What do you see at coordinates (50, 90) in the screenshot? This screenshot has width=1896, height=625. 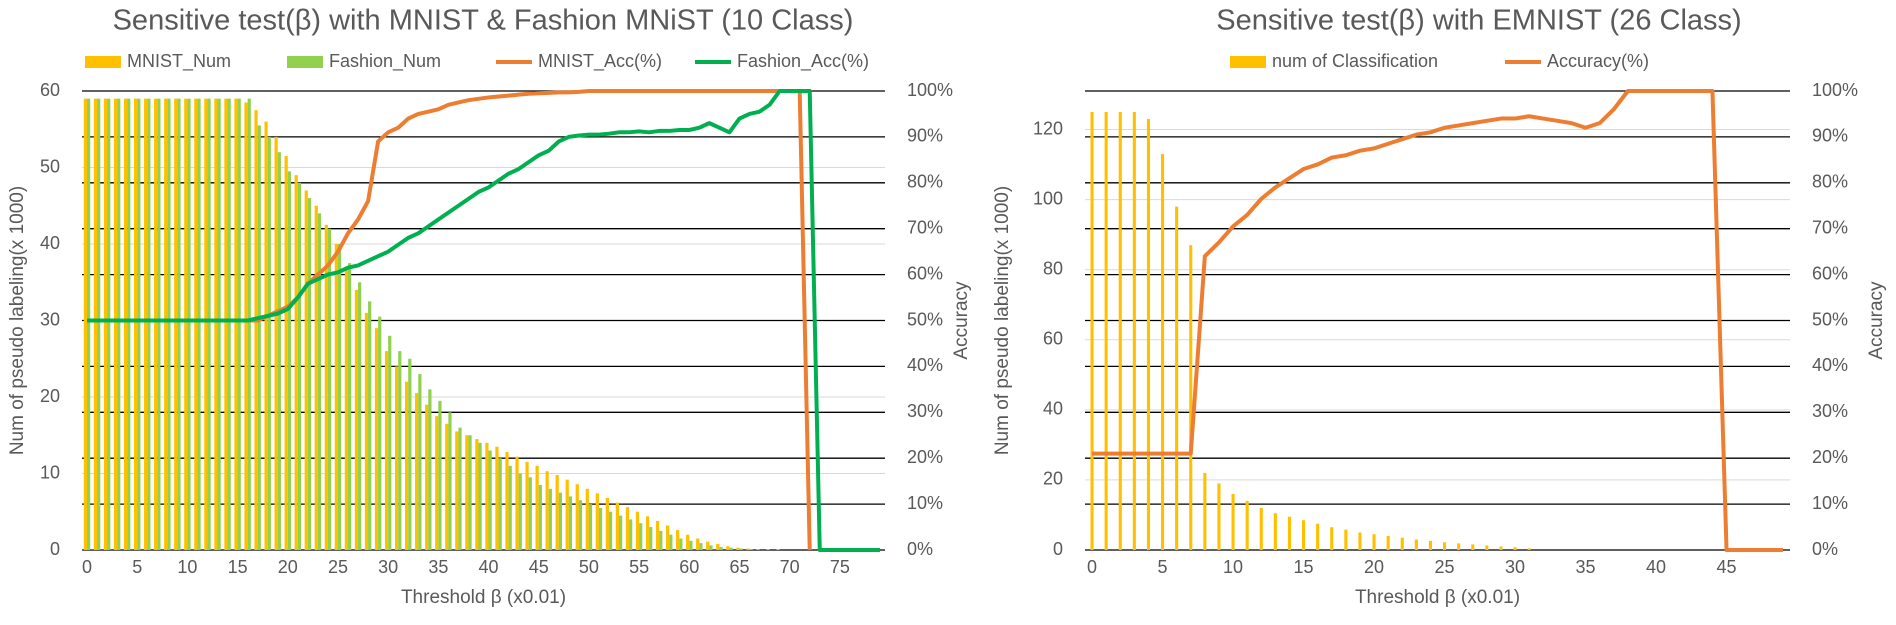 I see `y-tick-label: 60` at bounding box center [50, 90].